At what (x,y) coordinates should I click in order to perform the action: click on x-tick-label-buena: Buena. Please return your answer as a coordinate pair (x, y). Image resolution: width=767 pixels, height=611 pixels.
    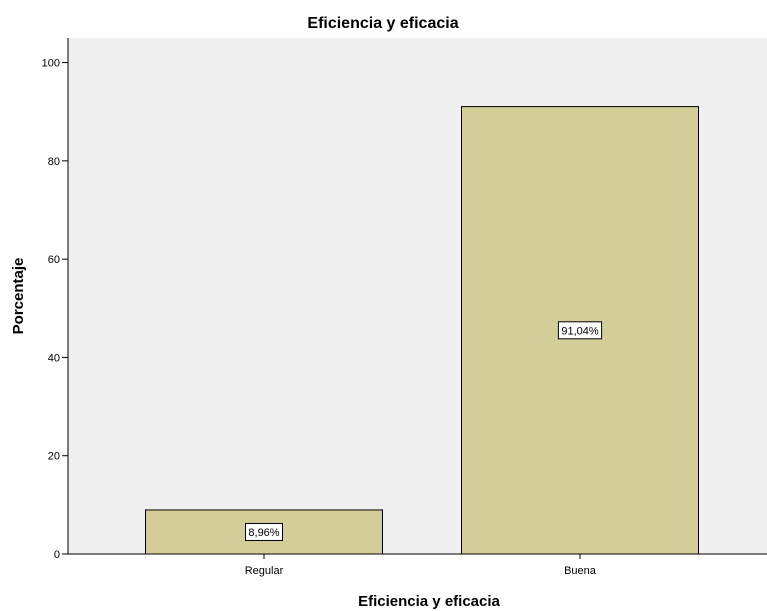
    Looking at the image, I should click on (580, 571).